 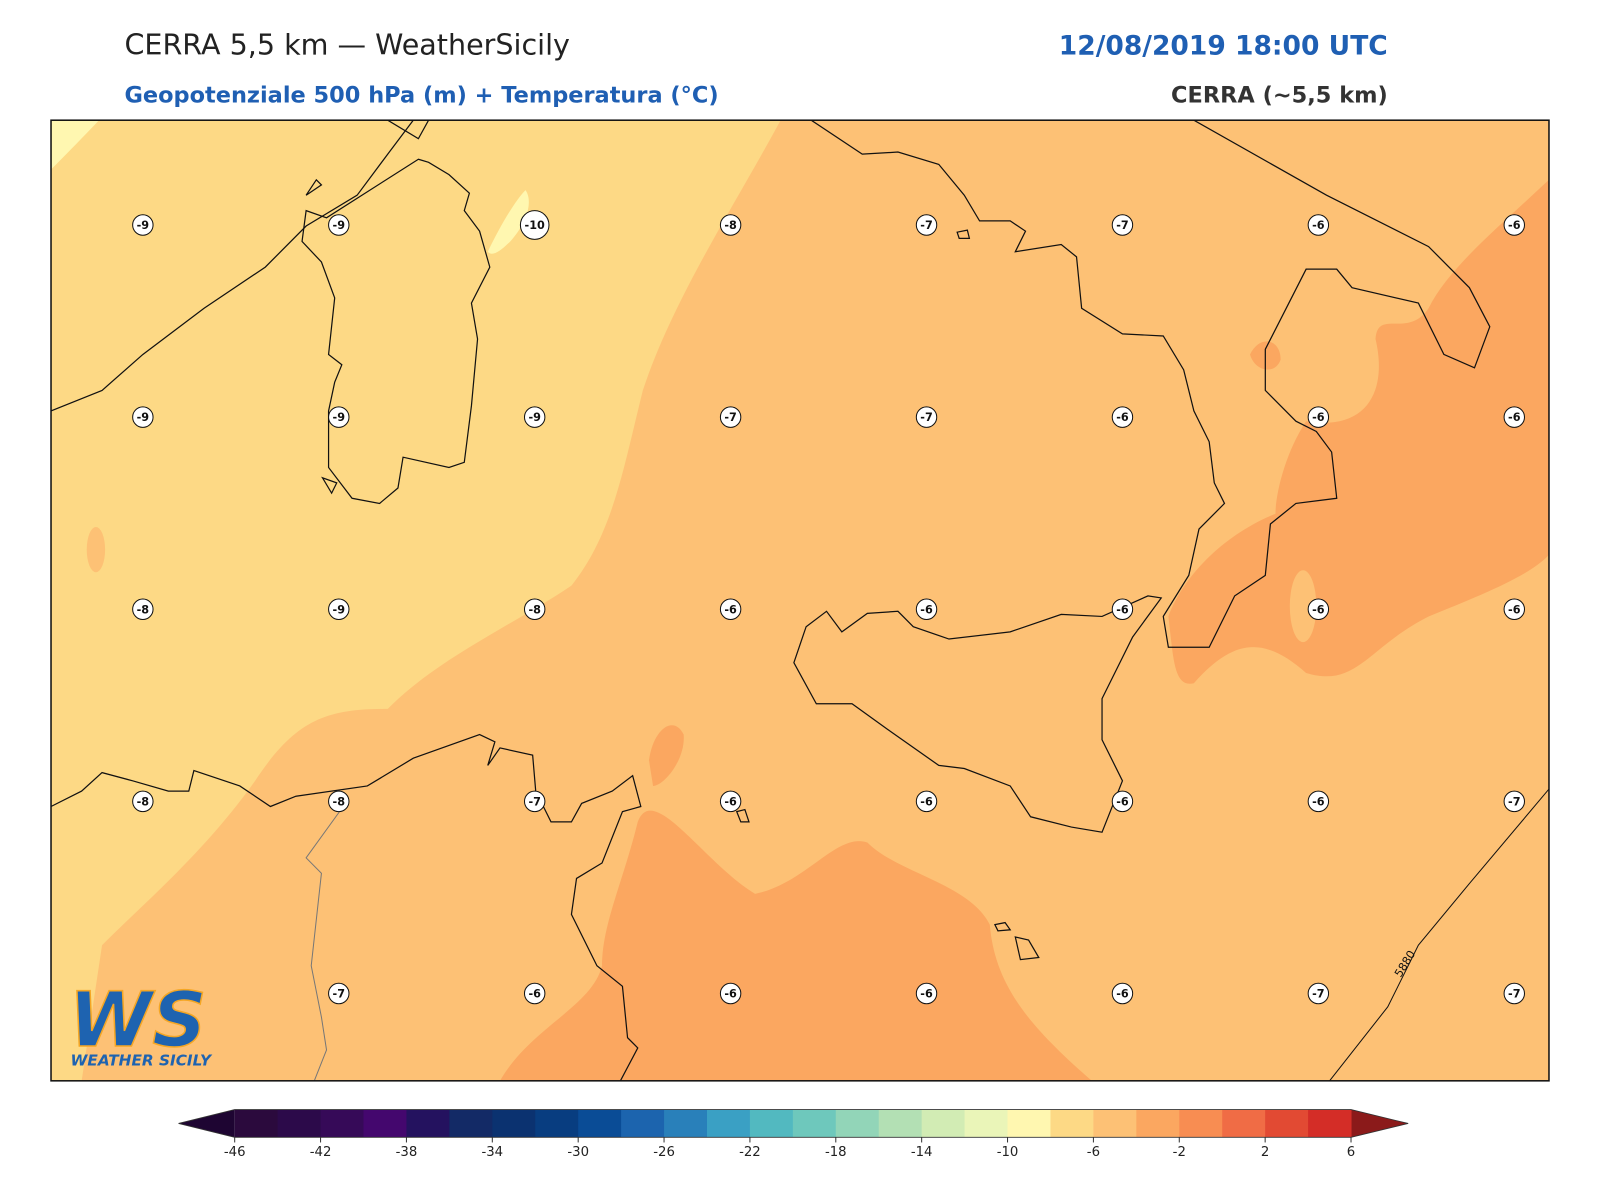 I want to click on colorbar-tick-label: -6, so click(x=1093, y=1152).